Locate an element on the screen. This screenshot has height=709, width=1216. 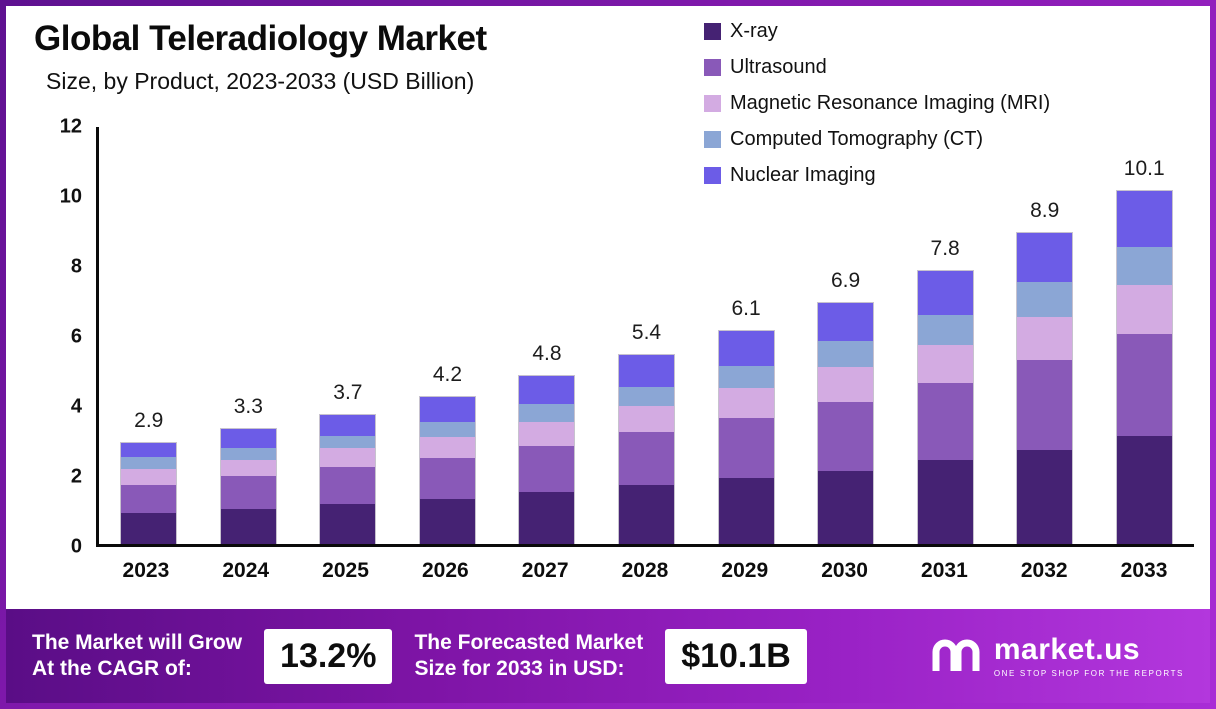
bar-total-label: 6.1 is located at coordinates (746, 308).